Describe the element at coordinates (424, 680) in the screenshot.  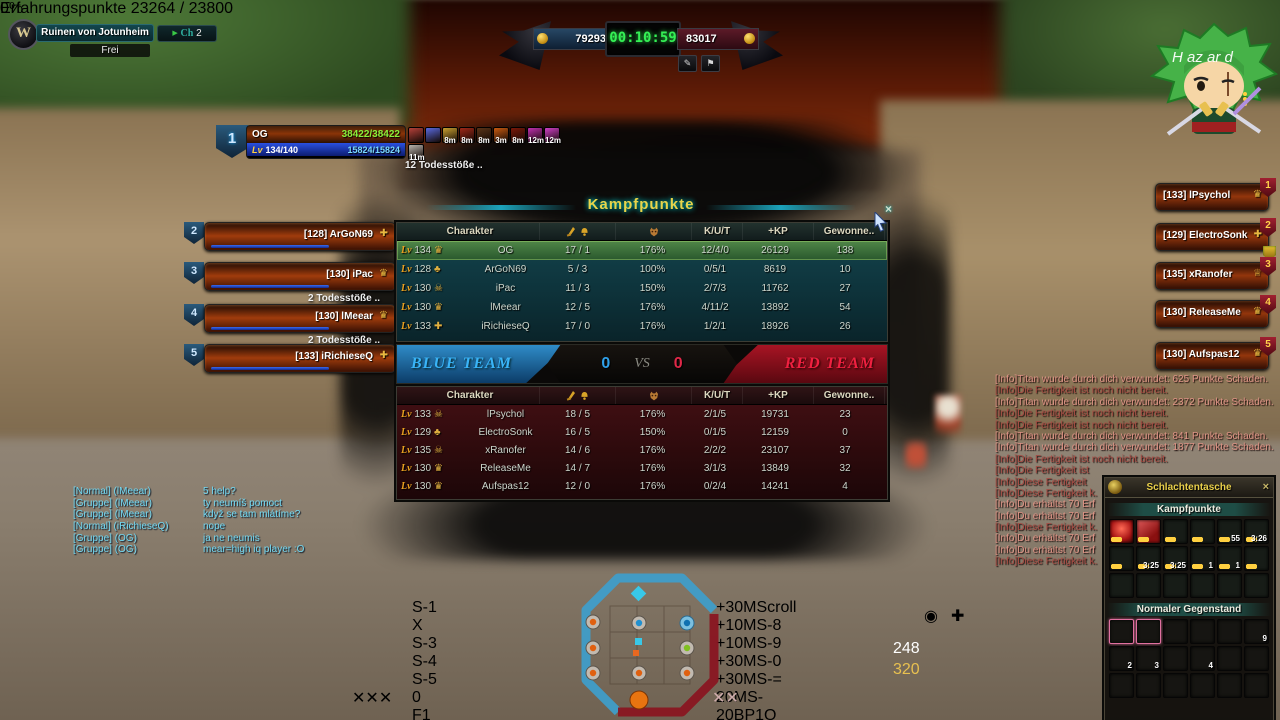
I see `skill-iceblade: S-5` at that location.